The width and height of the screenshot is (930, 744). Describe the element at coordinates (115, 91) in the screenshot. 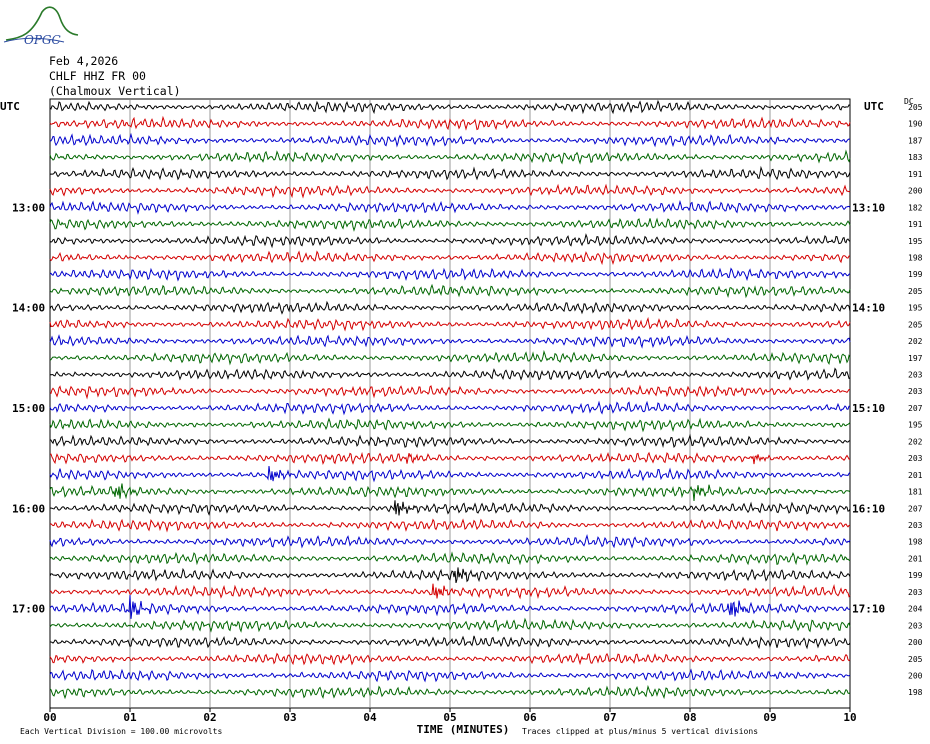

I see `station-component: (Chalmoux Vertical)` at that location.